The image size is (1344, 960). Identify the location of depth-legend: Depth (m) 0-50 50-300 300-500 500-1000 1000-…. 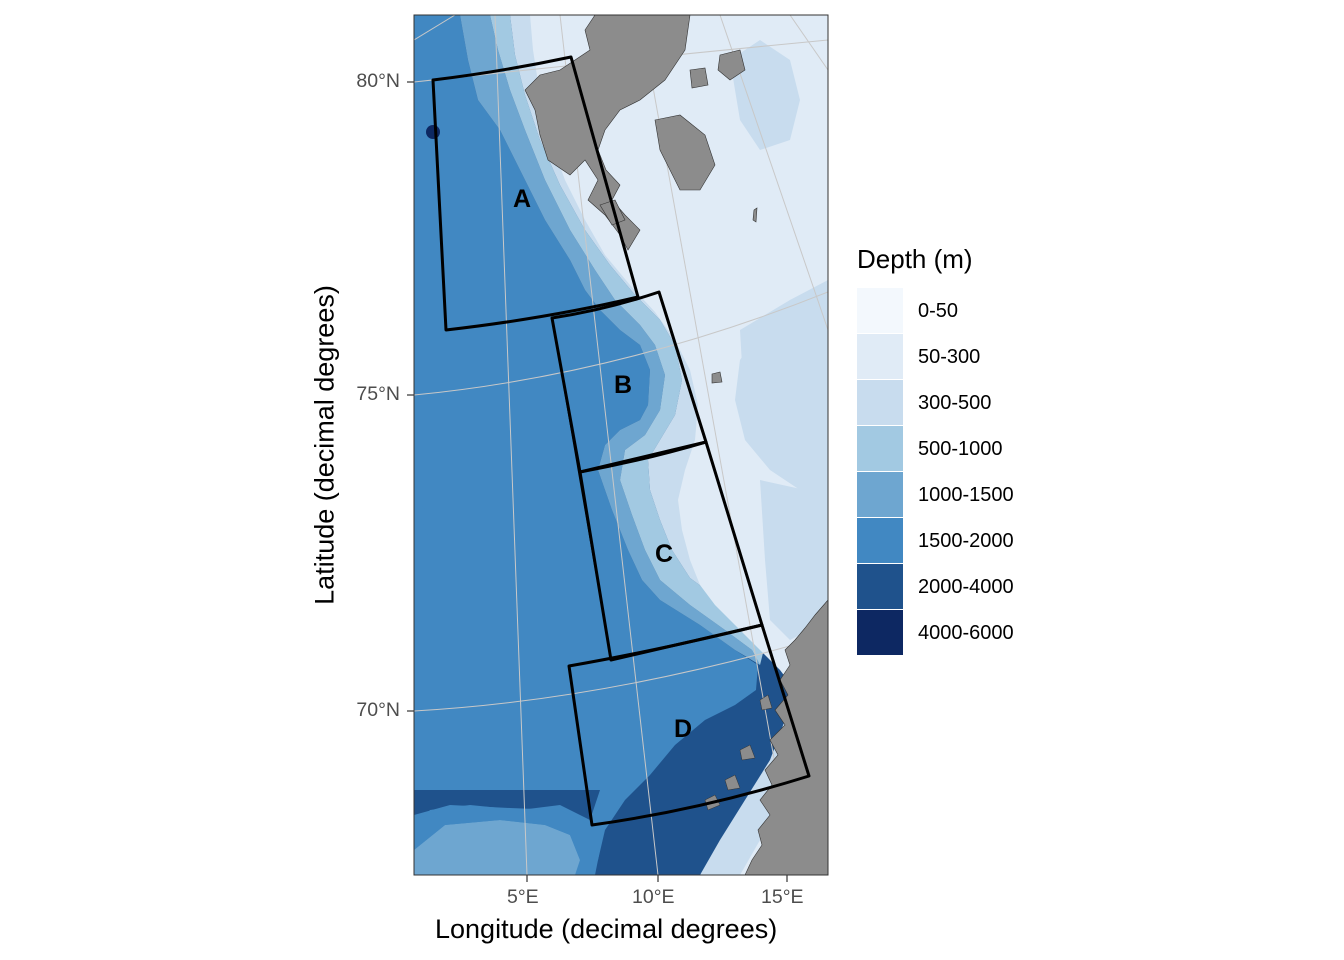
(935, 450).